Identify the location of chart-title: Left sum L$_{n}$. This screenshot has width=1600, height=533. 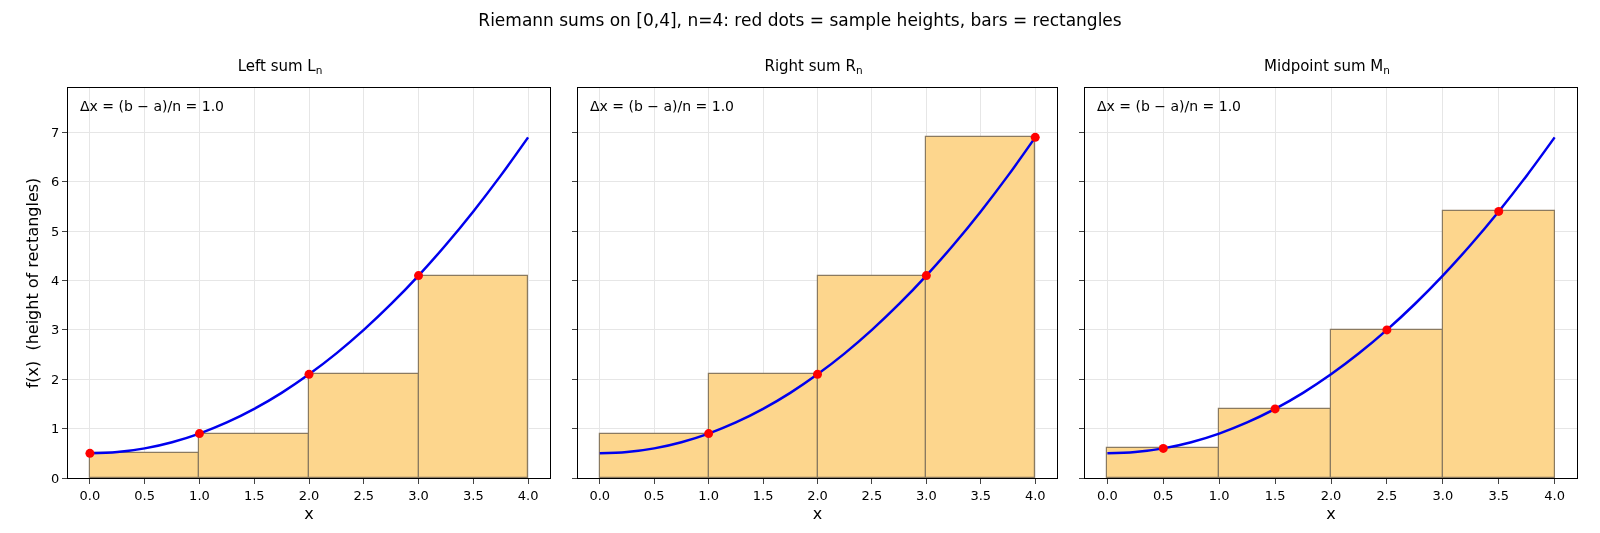
(280, 66).